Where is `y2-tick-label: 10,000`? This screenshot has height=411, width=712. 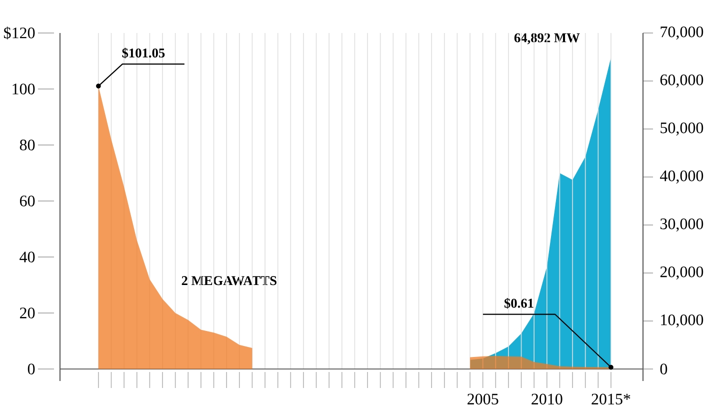
y2-tick-label: 10,000 is located at coordinates (682, 321).